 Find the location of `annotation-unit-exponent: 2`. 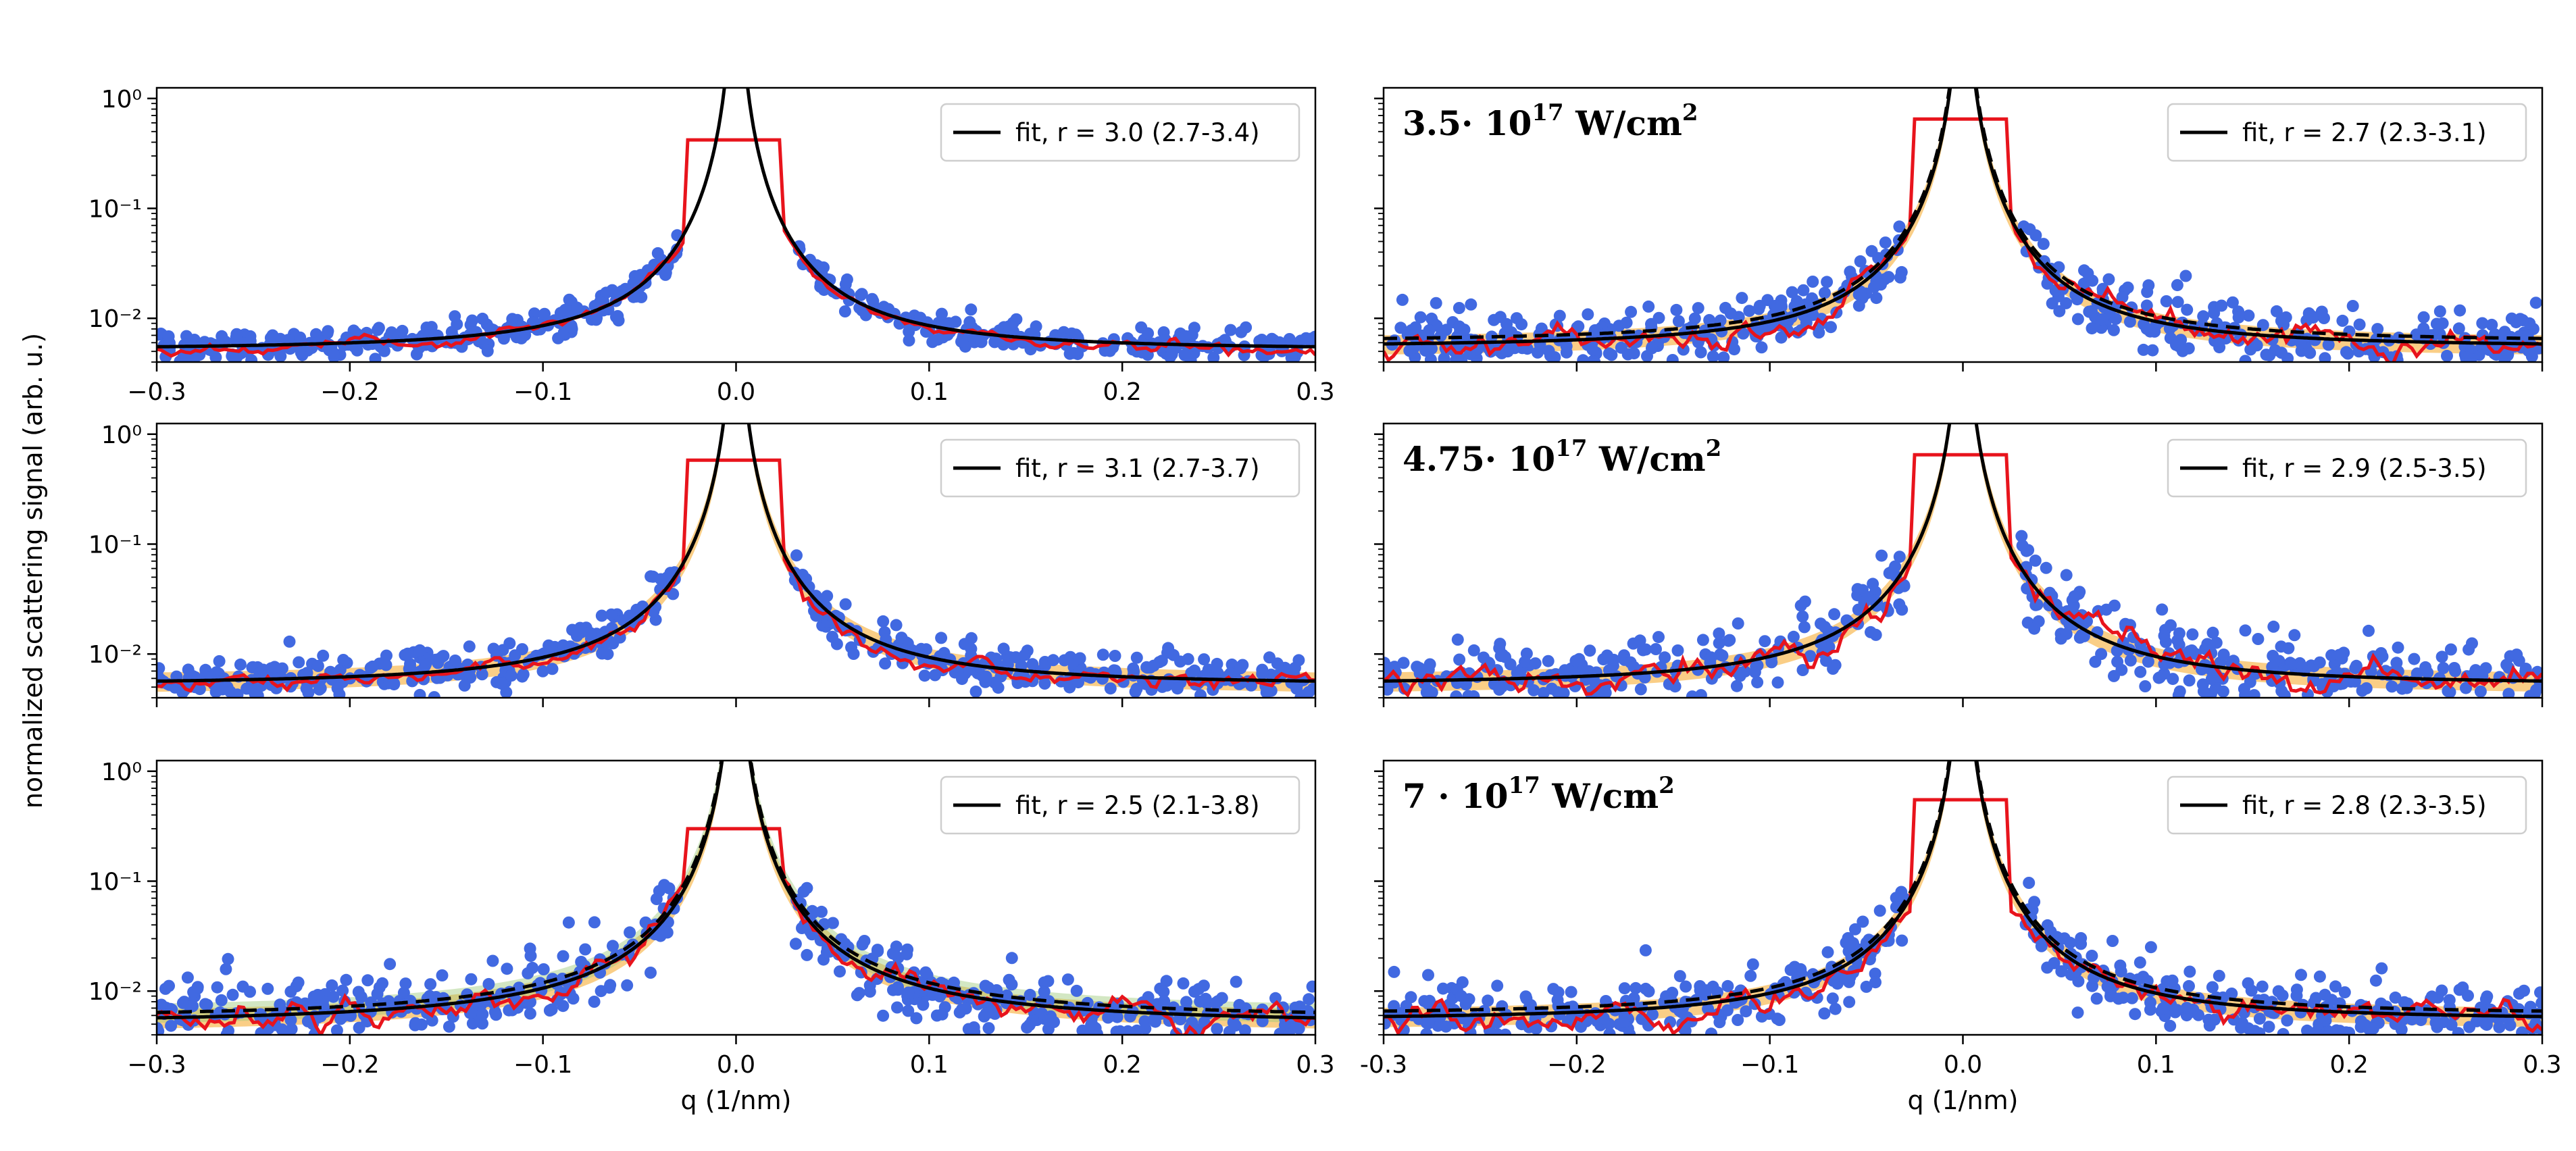

annotation-unit-exponent: 2 is located at coordinates (1690, 112).